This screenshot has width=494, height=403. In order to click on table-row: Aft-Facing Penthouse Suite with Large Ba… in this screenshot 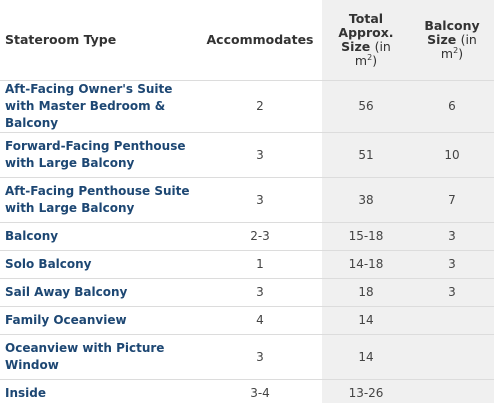, I will do `click(247, 199)`.